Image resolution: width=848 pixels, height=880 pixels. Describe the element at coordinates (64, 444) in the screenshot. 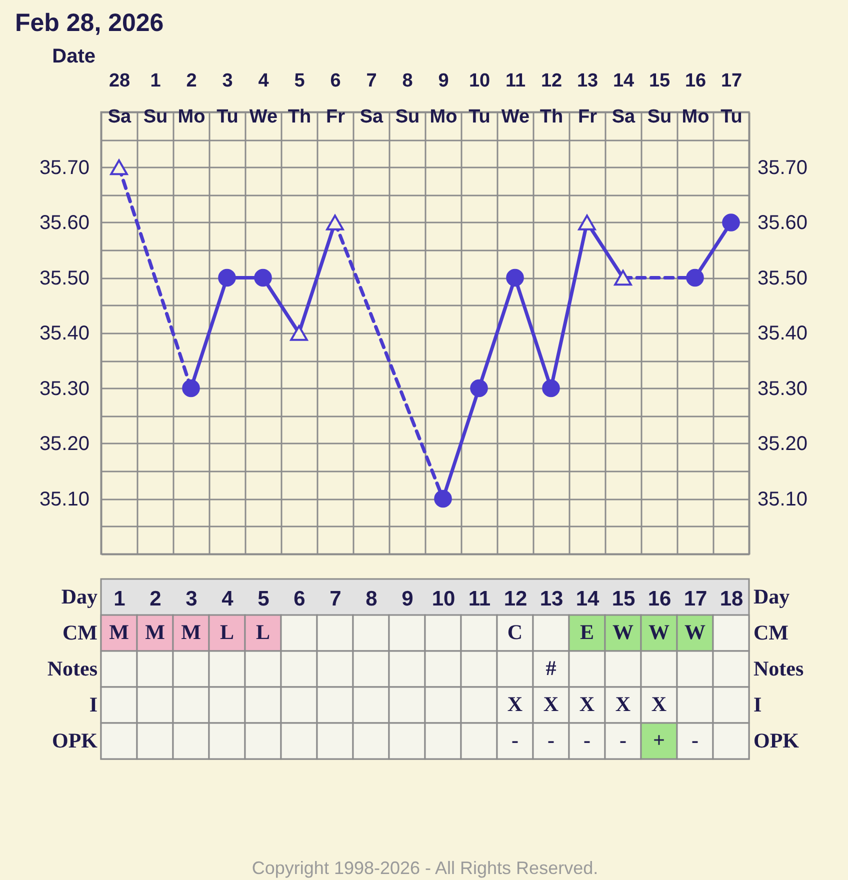

I see `y-tick-label: 35.20` at that location.